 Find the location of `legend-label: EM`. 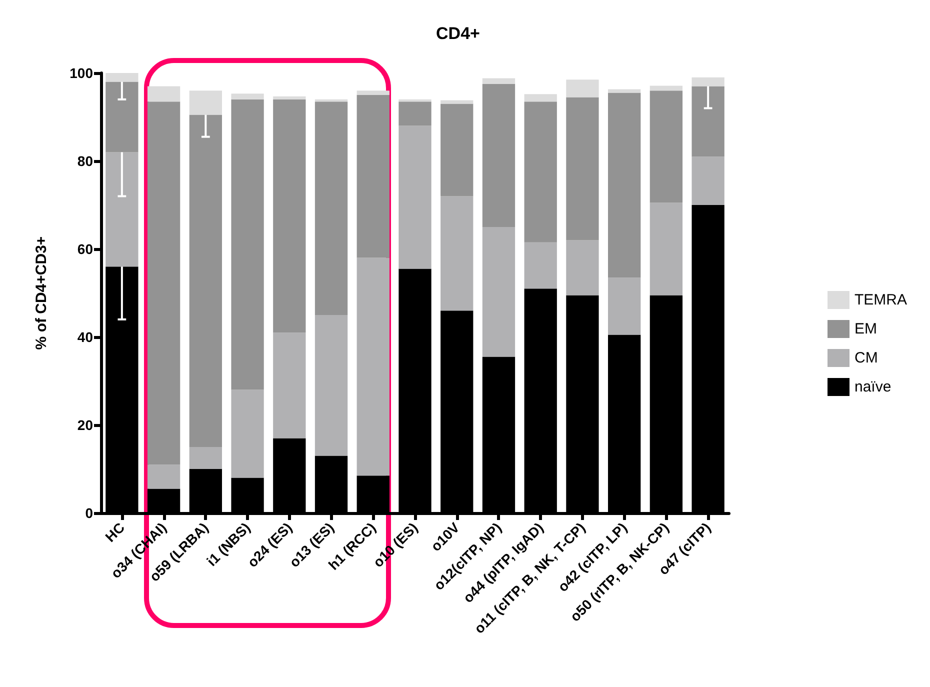

legend-label: EM is located at coordinates (865, 329).